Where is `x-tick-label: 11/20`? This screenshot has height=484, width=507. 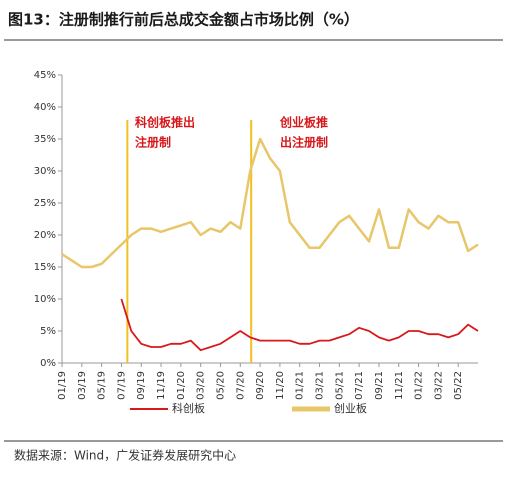
x-tick-label: 11/20 is located at coordinates (280, 385).